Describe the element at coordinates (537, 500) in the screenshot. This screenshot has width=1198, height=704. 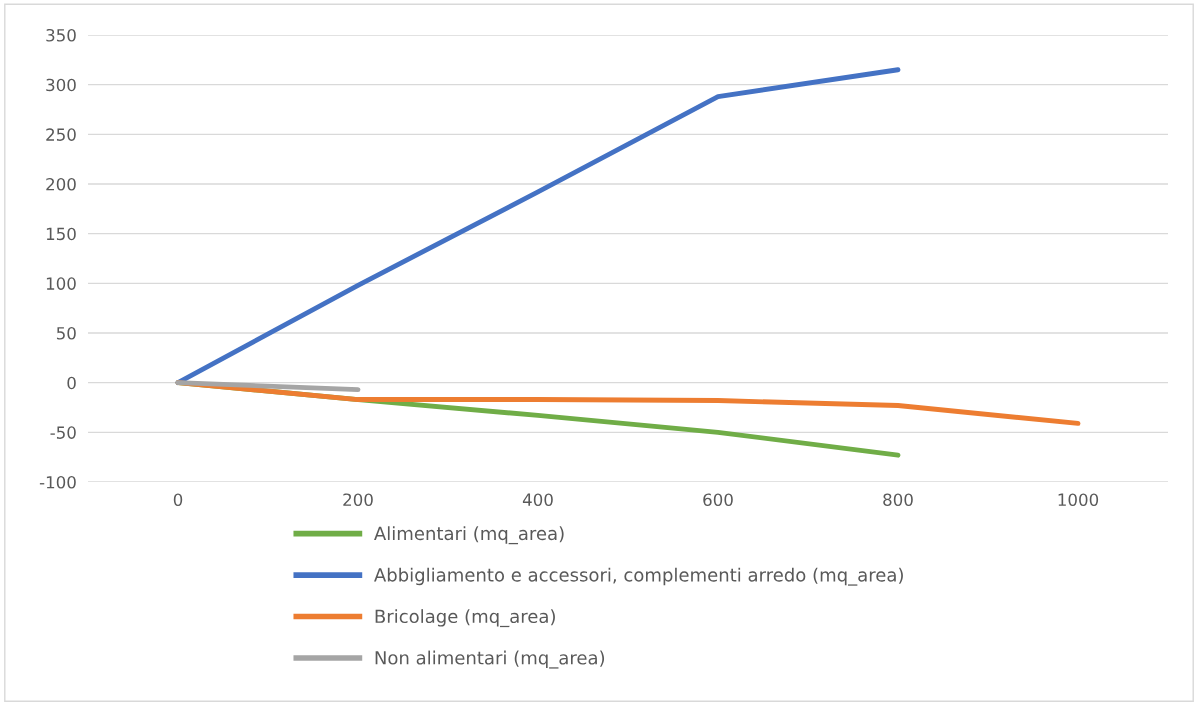
I see `x-tick-label: 400` at that location.